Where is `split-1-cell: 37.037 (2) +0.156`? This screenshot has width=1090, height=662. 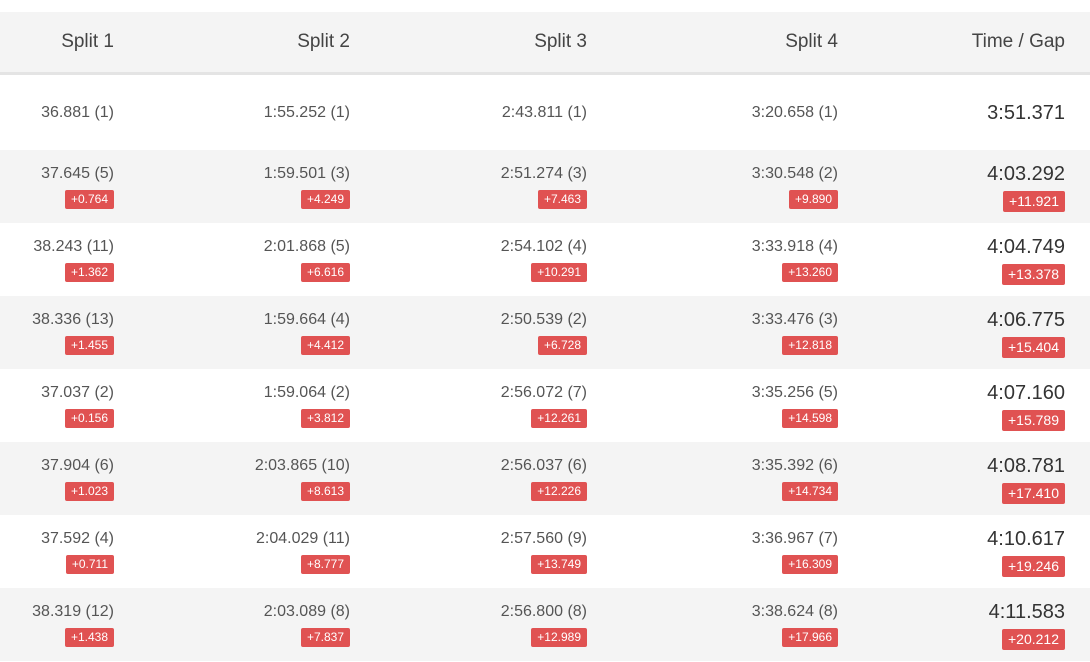
split-1-cell: 37.037 (2) +0.156 is located at coordinates (57, 405).